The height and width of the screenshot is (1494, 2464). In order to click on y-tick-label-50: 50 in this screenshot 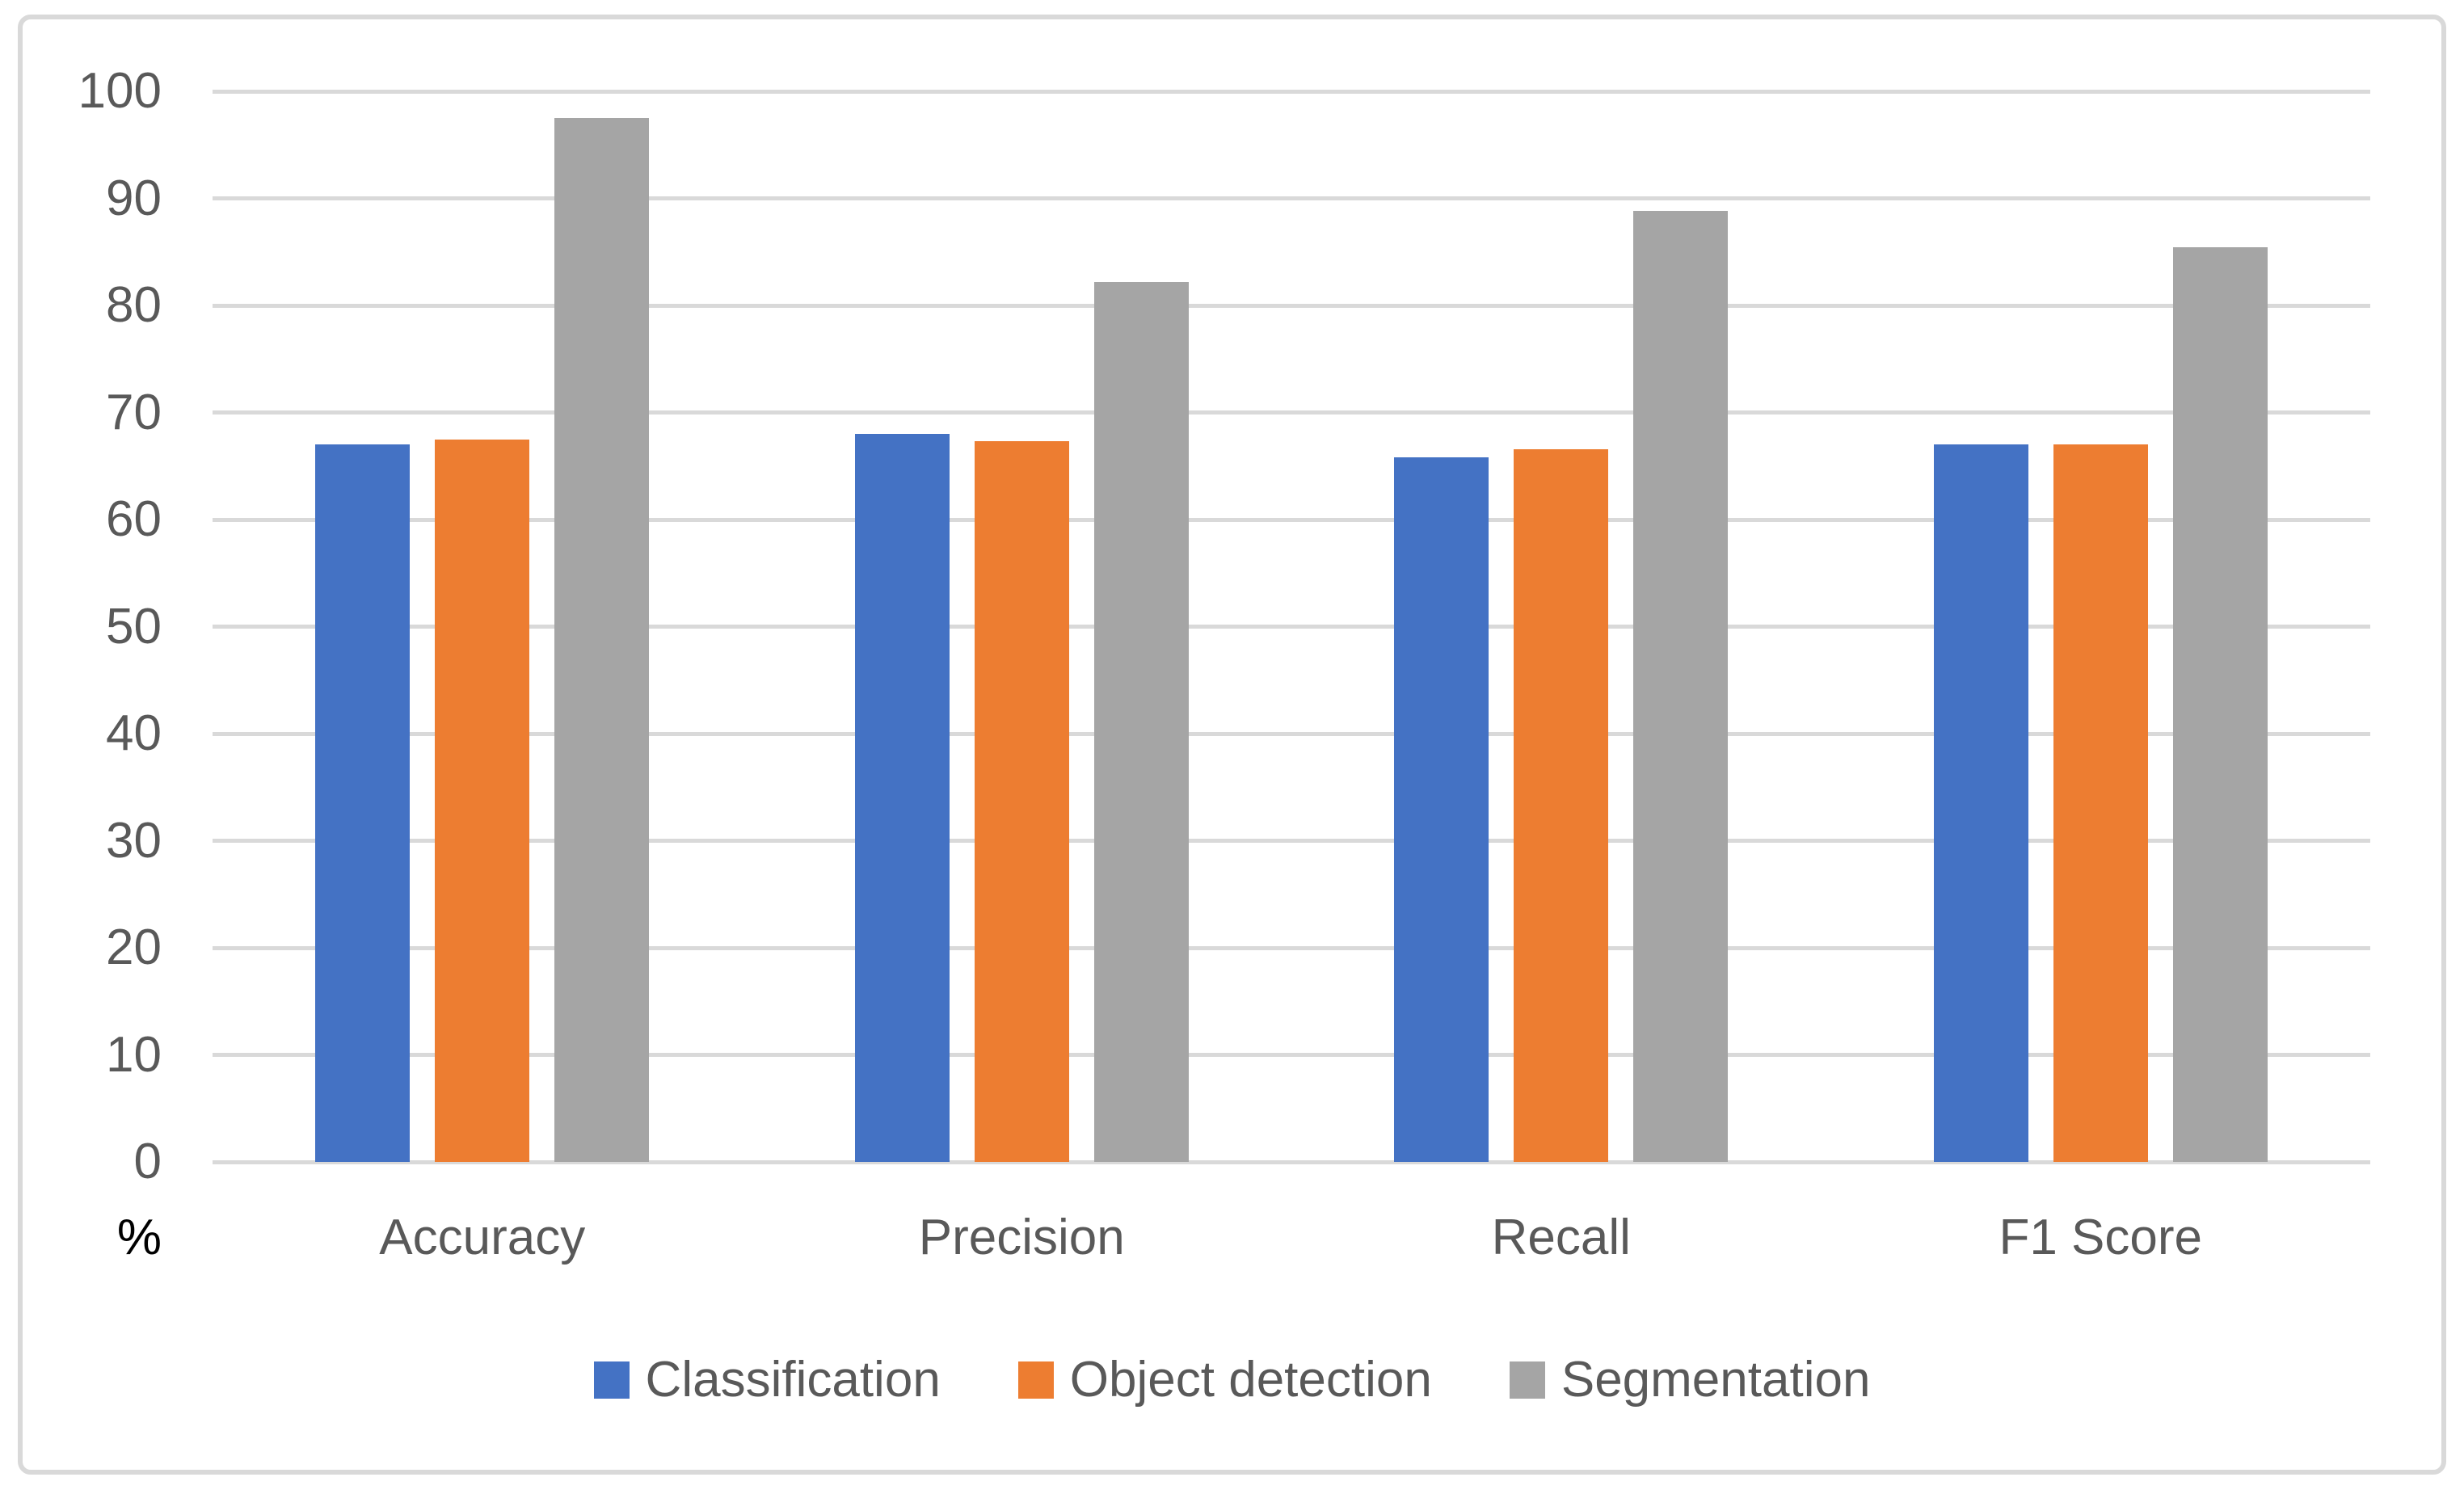, I will do `click(134, 626)`.